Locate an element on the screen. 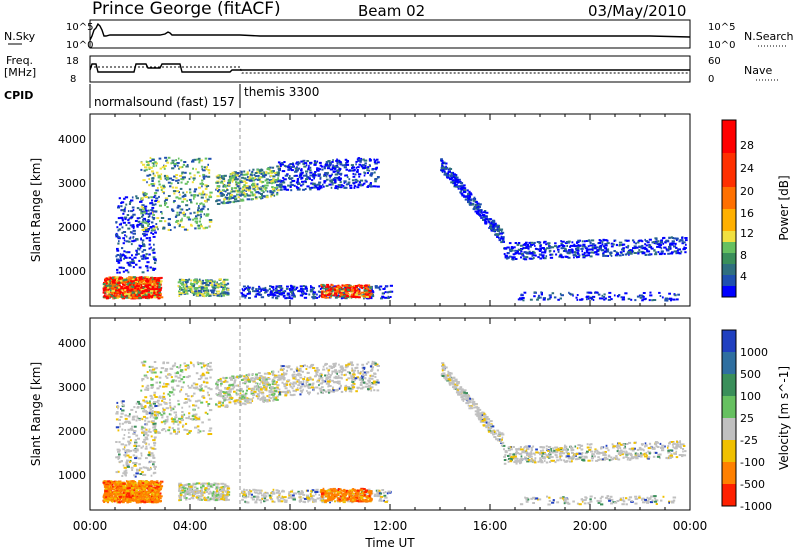 The width and height of the screenshot is (800, 554). power-data-cell-2073 is located at coordinates (262, 190).